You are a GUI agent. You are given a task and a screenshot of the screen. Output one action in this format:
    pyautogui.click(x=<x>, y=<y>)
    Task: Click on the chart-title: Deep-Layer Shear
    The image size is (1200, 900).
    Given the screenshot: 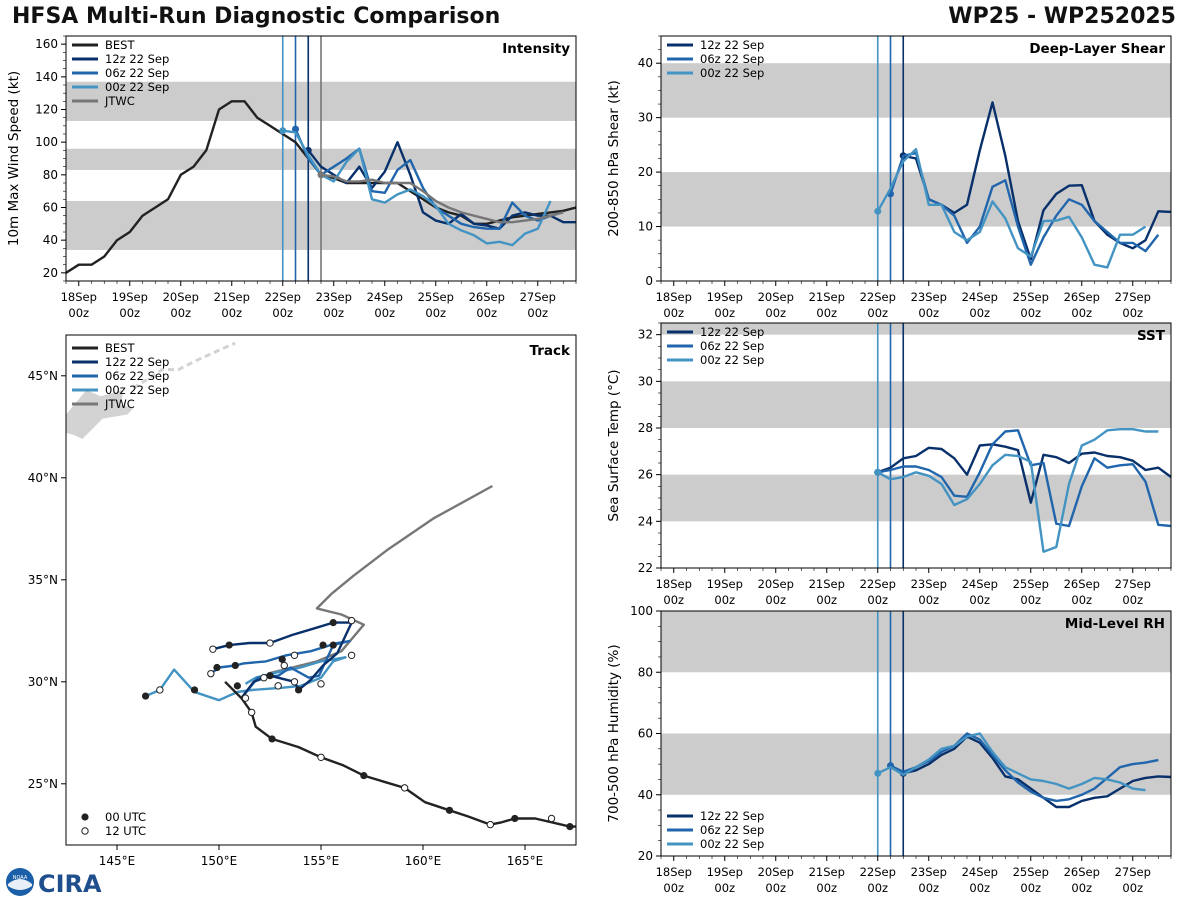 What is the action you would take?
    pyautogui.click(x=1097, y=49)
    